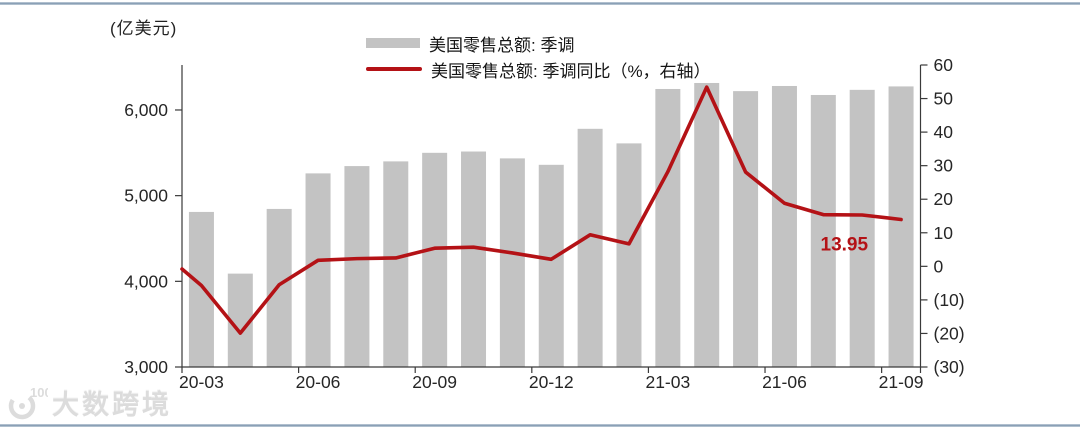 This screenshot has width=1080, height=433. What do you see at coordinates (901, 382) in the screenshot?
I see `x-axis-label-21-09: 21-09` at bounding box center [901, 382].